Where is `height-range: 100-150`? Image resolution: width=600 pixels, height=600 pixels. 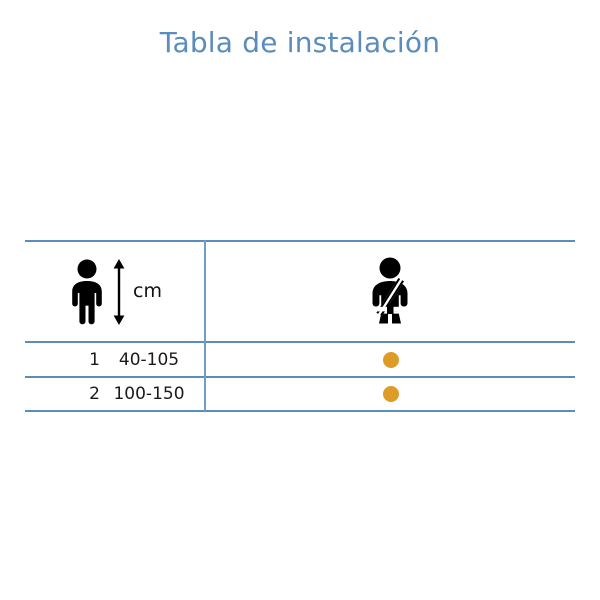
height-range: 100-150 is located at coordinates (149, 394).